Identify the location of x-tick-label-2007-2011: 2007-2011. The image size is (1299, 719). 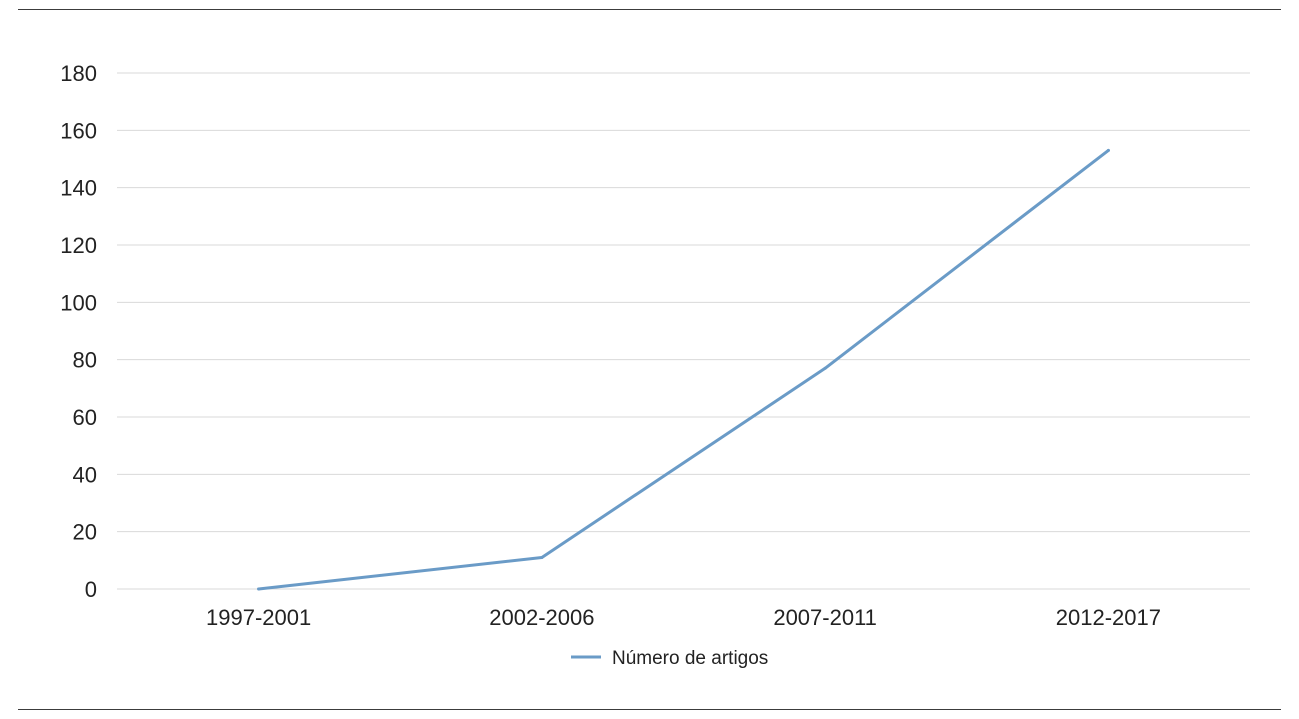
(825, 617).